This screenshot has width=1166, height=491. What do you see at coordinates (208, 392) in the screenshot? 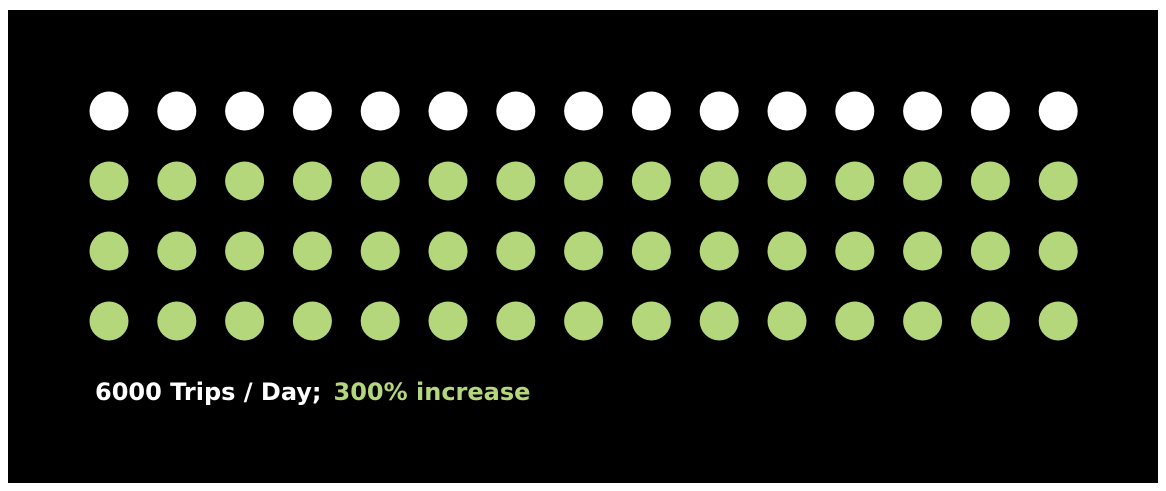
I see `caption-trips-per-day: 6000 Trips / Day;` at bounding box center [208, 392].